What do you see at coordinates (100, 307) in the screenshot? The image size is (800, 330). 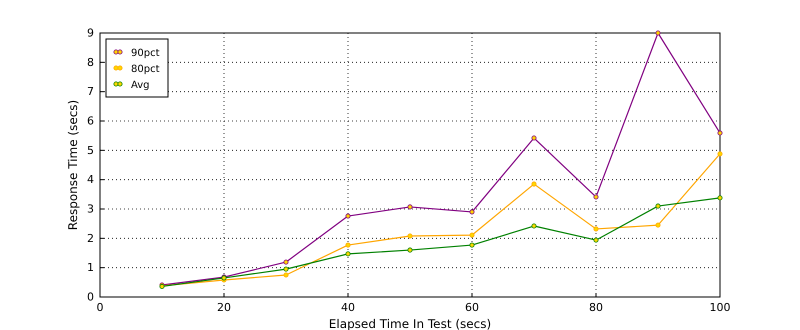 I see `x-tick-label: 0` at bounding box center [100, 307].